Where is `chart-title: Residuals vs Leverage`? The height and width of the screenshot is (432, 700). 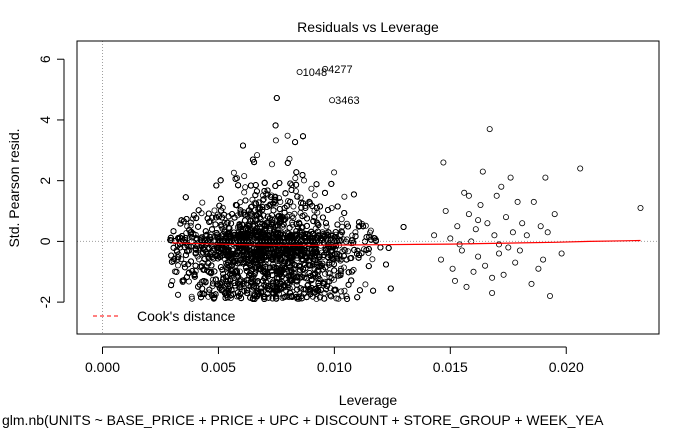
chart-title: Residuals vs Leverage is located at coordinates (368, 27).